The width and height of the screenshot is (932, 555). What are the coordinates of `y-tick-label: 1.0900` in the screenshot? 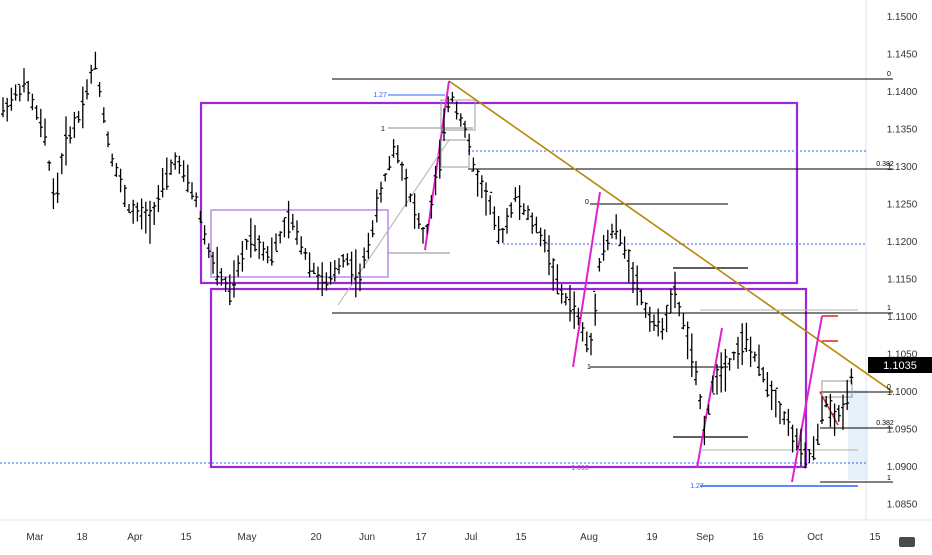 It's located at (902, 467).